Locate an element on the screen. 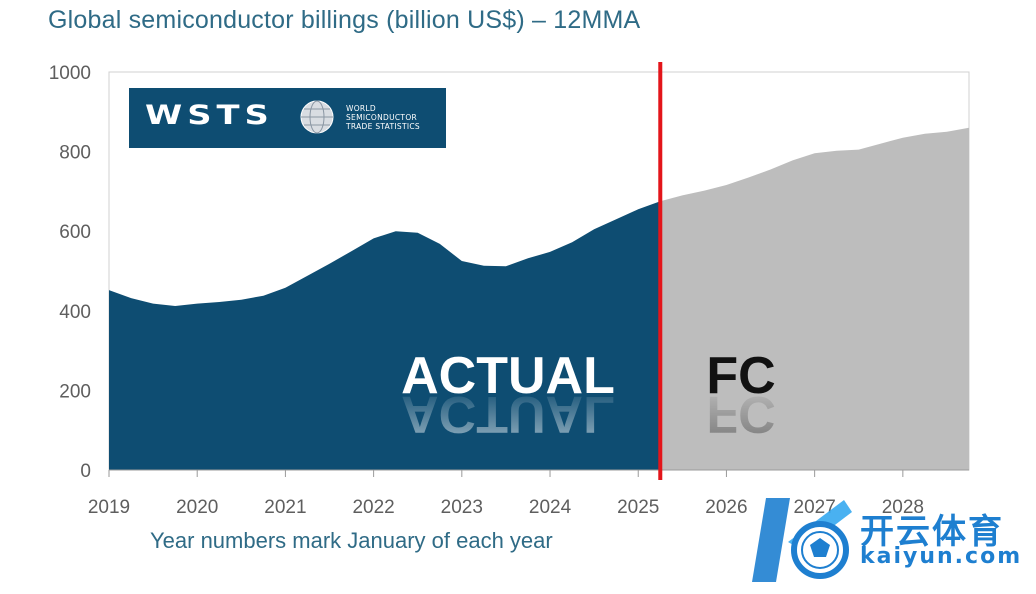  x-tick-label: 2021 is located at coordinates (285, 507).